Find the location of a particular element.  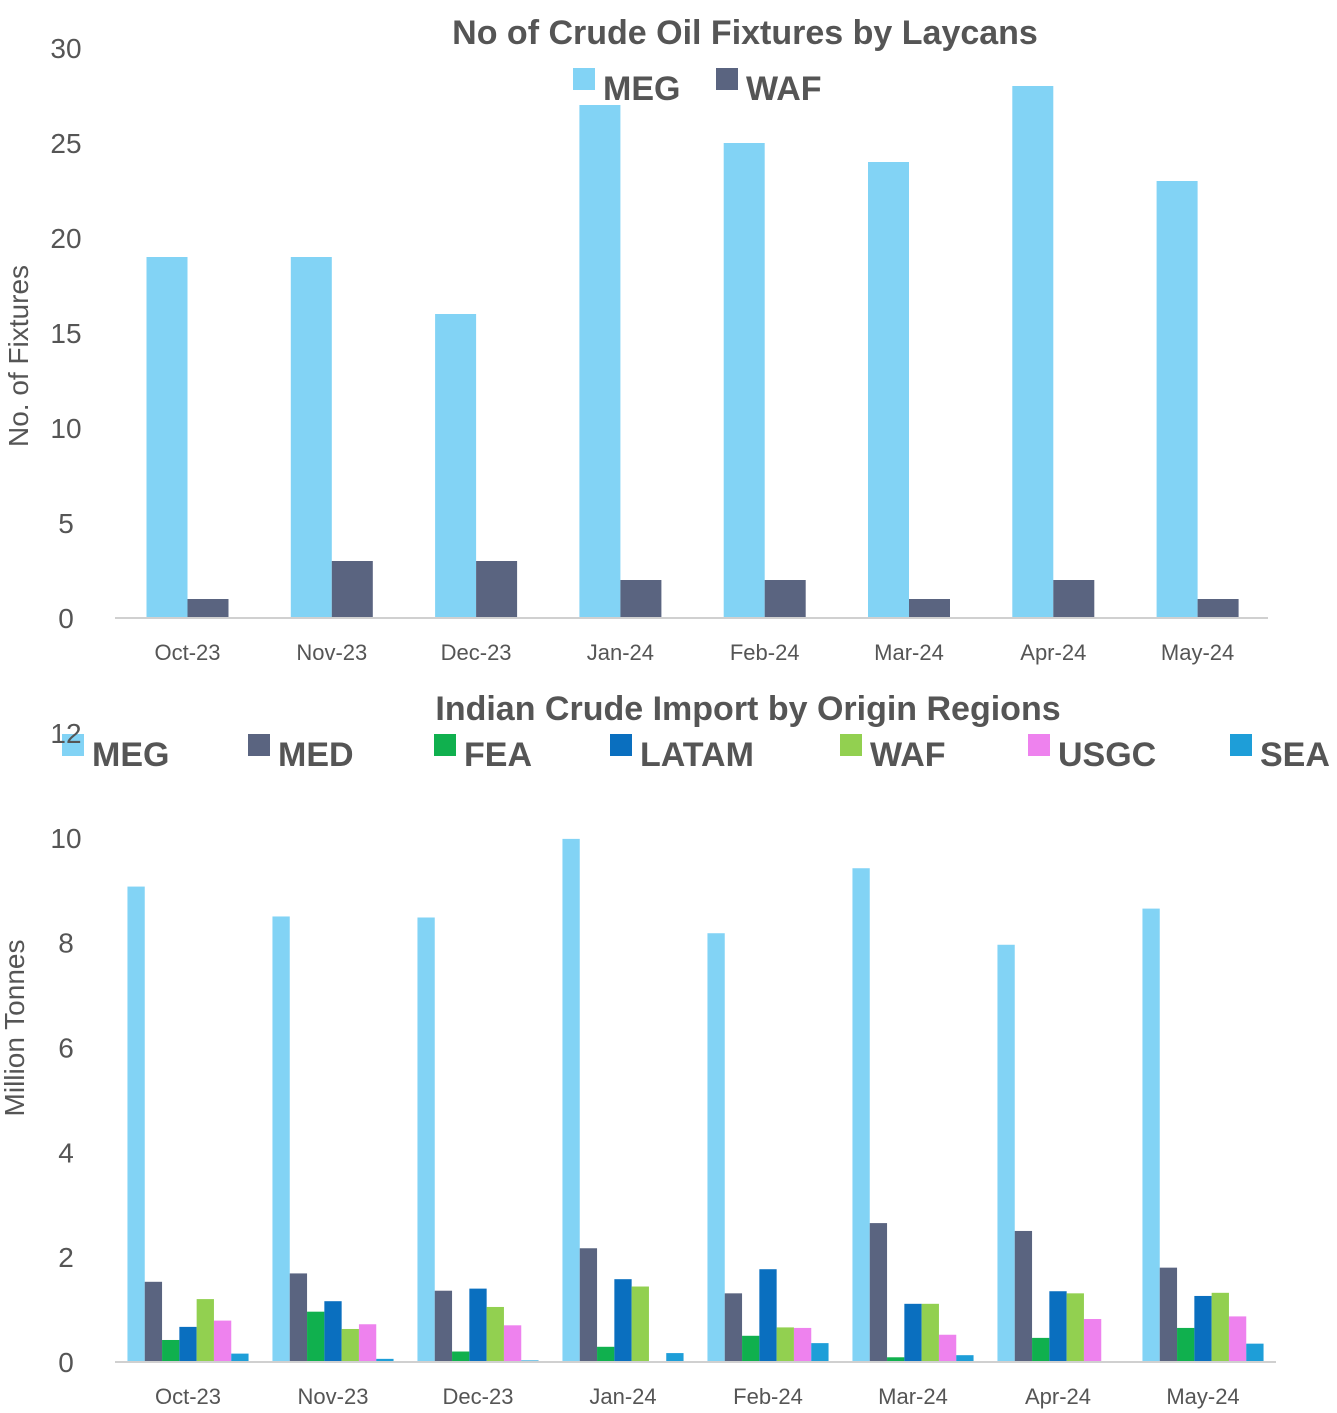

legend-swatch-sea is located at coordinates (1241, 745).